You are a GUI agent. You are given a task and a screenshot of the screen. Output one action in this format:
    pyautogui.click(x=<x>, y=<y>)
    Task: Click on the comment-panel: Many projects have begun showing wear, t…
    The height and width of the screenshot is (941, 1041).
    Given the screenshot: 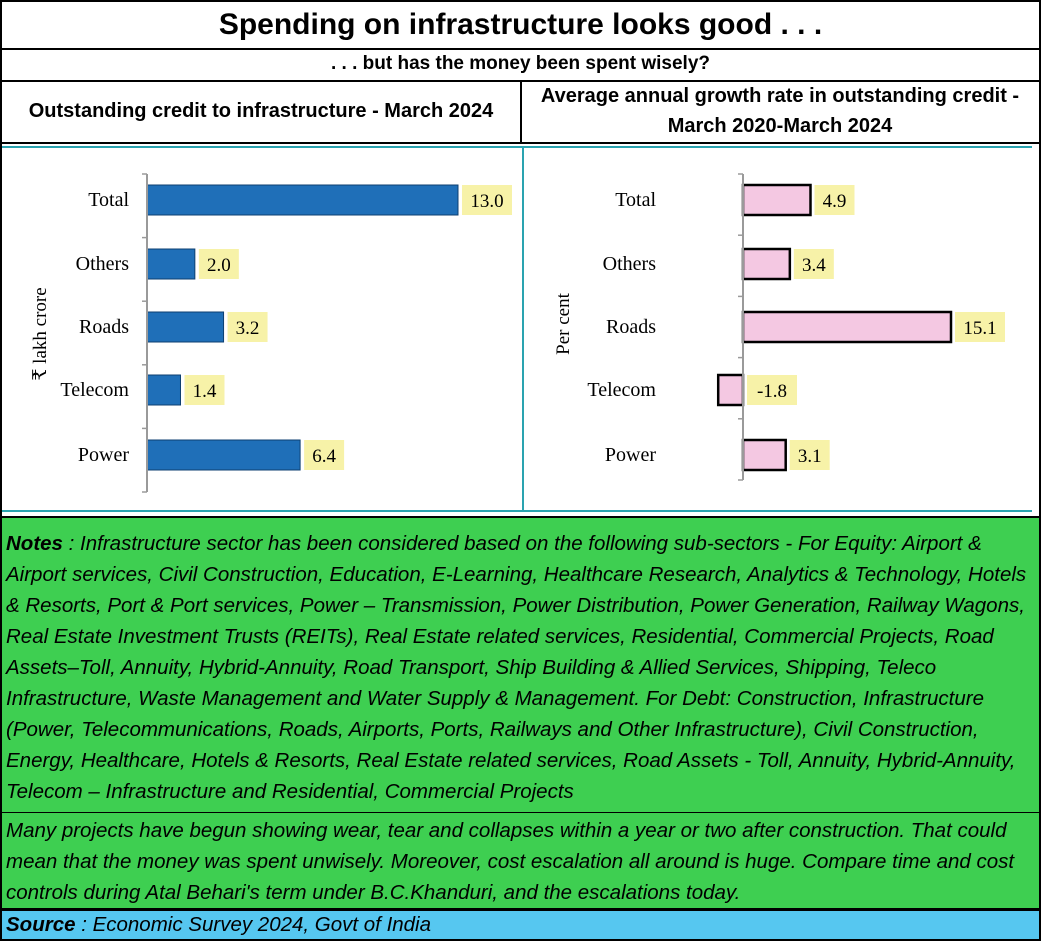 What is the action you would take?
    pyautogui.click(x=520, y=861)
    